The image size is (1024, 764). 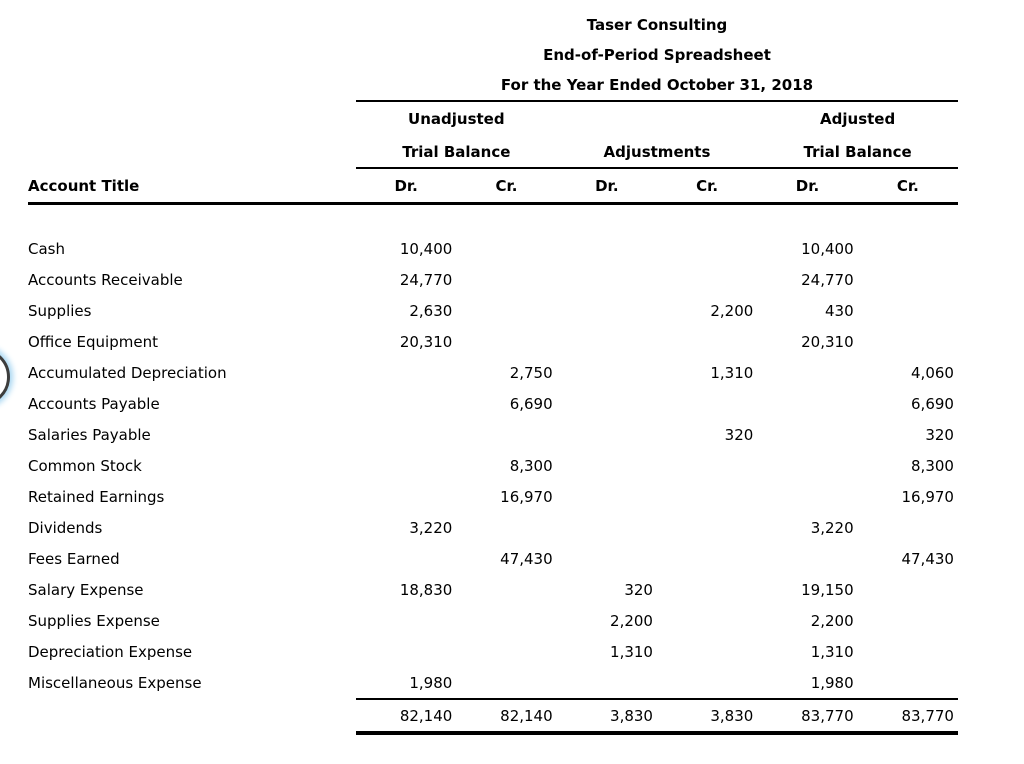 What do you see at coordinates (932, 372) in the screenshot?
I see `cell-atb-cr: 4,060` at bounding box center [932, 372].